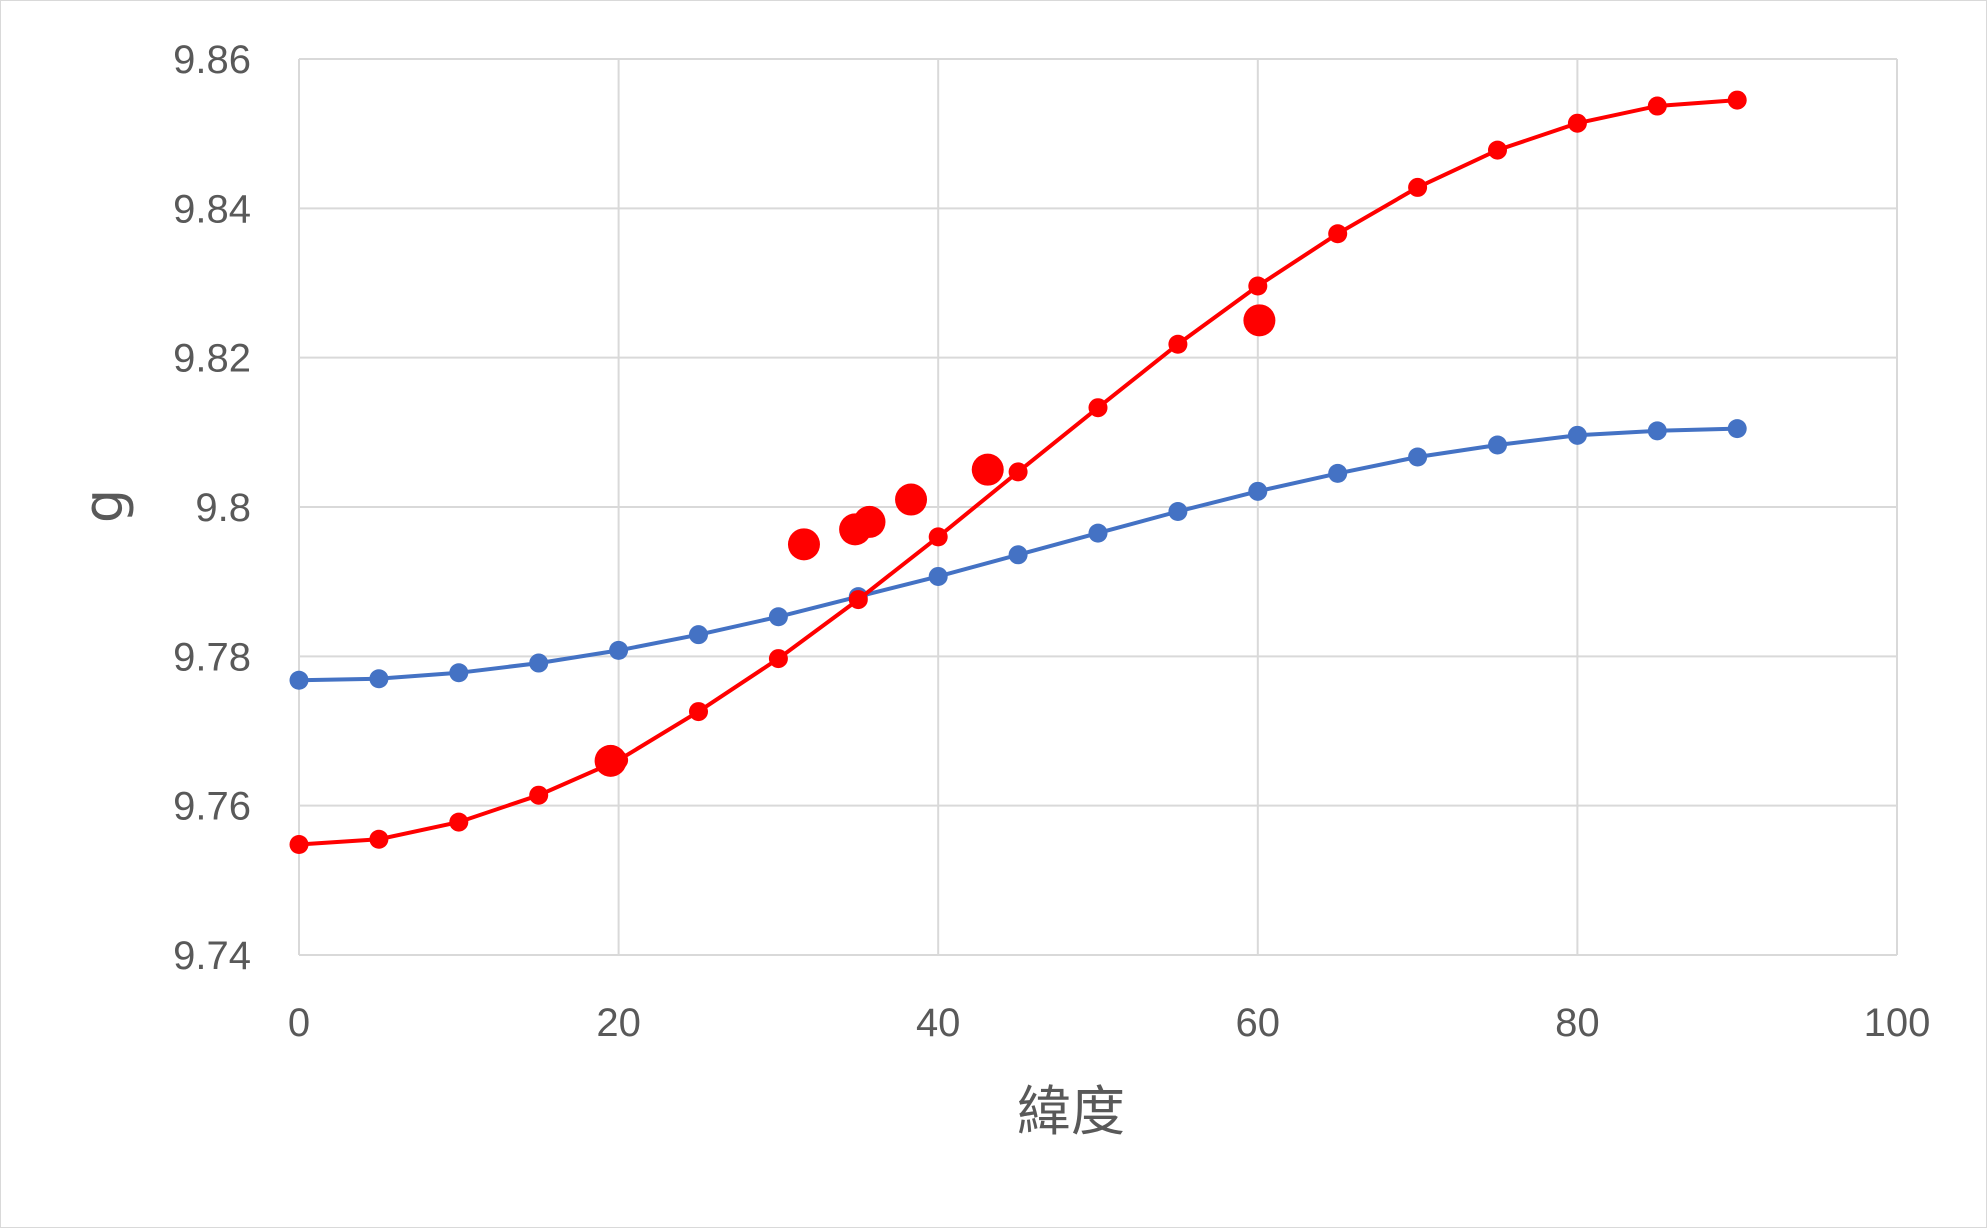 This screenshot has height=1229, width=1987. I want to click on y-tick-label: 9.86, so click(212, 60).